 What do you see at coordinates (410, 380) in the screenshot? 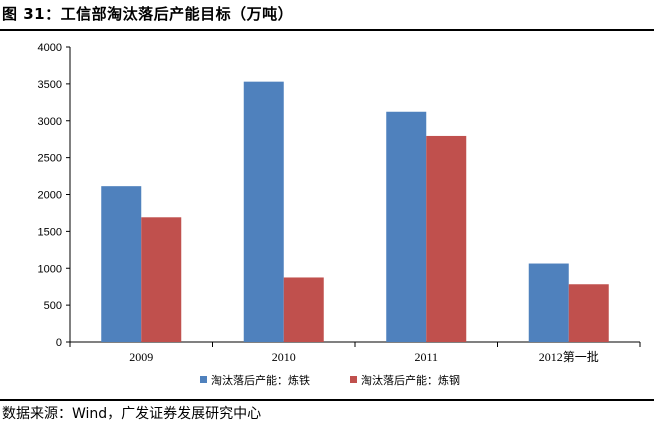
I see `legend-label: 淘汰落后产能：炼钢` at bounding box center [410, 380].